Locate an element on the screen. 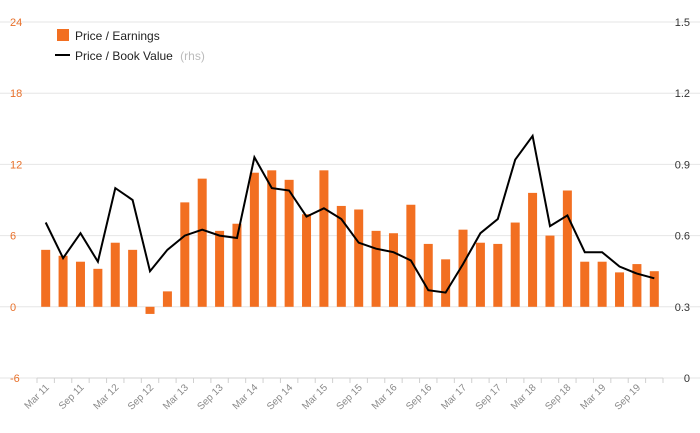 Image resolution: width=700 pixels, height=433 pixels. x-tick-label: Mar 18 is located at coordinates (524, 397).